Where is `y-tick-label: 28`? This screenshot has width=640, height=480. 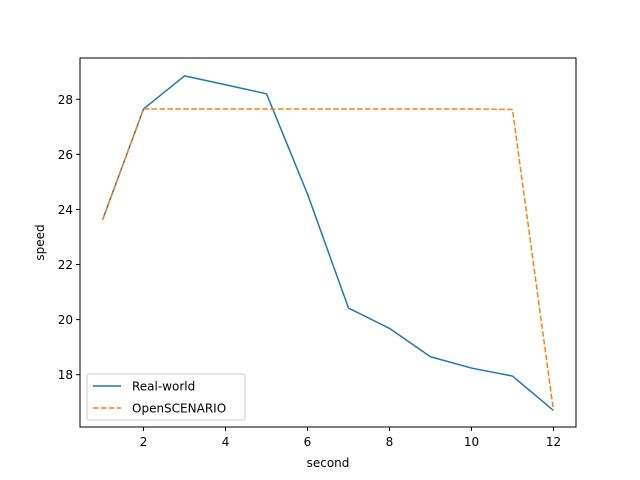 y-tick-label: 28 is located at coordinates (65, 100).